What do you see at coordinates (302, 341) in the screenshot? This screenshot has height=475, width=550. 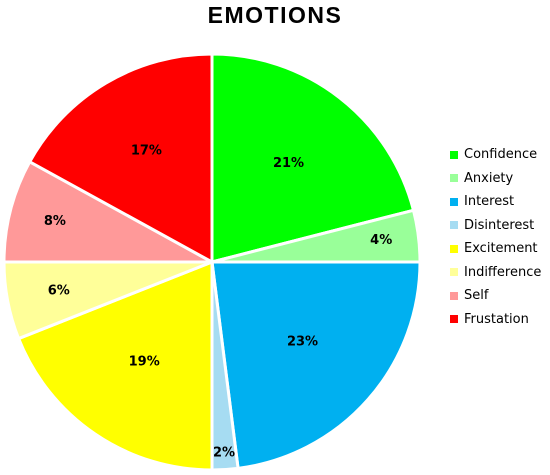 I see `slice-label-interest: 23%` at bounding box center [302, 341].